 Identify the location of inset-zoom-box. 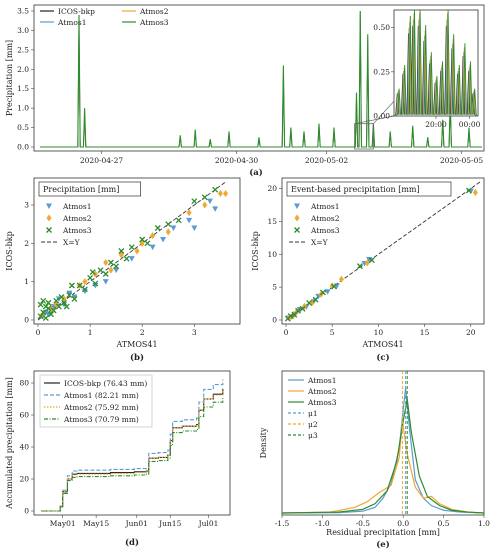
(364, 136).